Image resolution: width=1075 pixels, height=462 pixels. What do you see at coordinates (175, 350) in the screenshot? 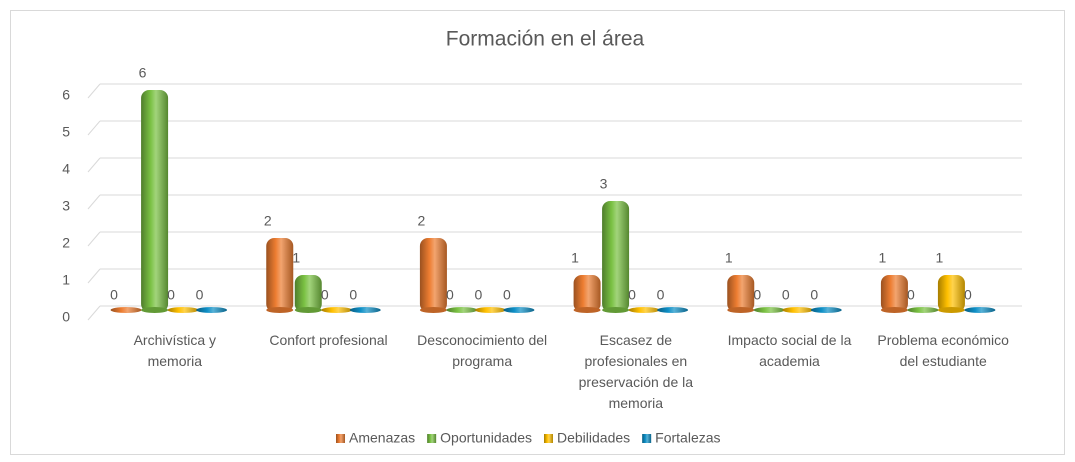
I see `x-tick-label: Archivística y memoria` at bounding box center [175, 350].